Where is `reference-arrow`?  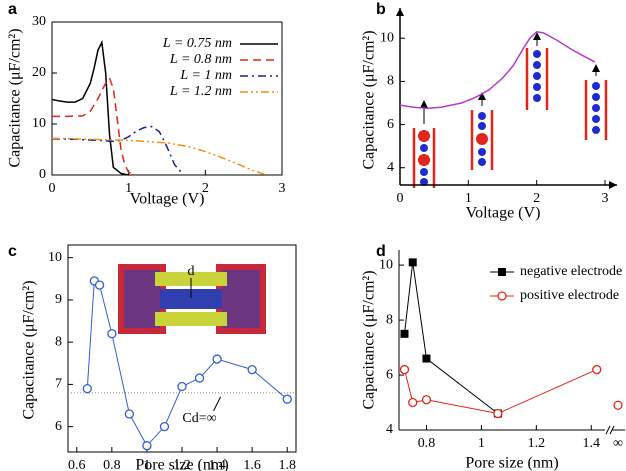 reference-arrow is located at coordinates (217, 404).